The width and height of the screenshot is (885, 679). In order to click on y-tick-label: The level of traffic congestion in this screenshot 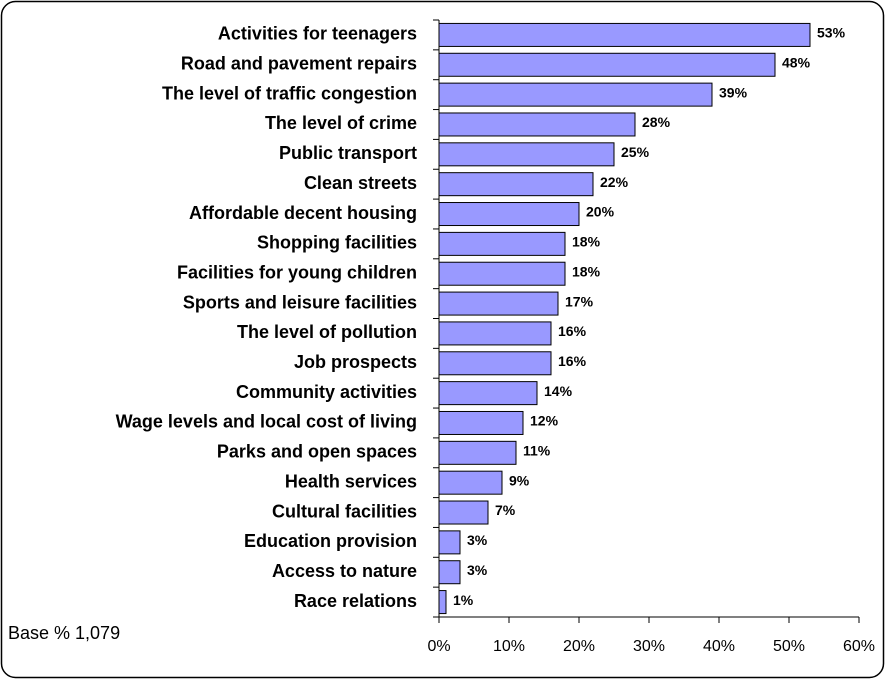, I will do `click(289, 93)`.